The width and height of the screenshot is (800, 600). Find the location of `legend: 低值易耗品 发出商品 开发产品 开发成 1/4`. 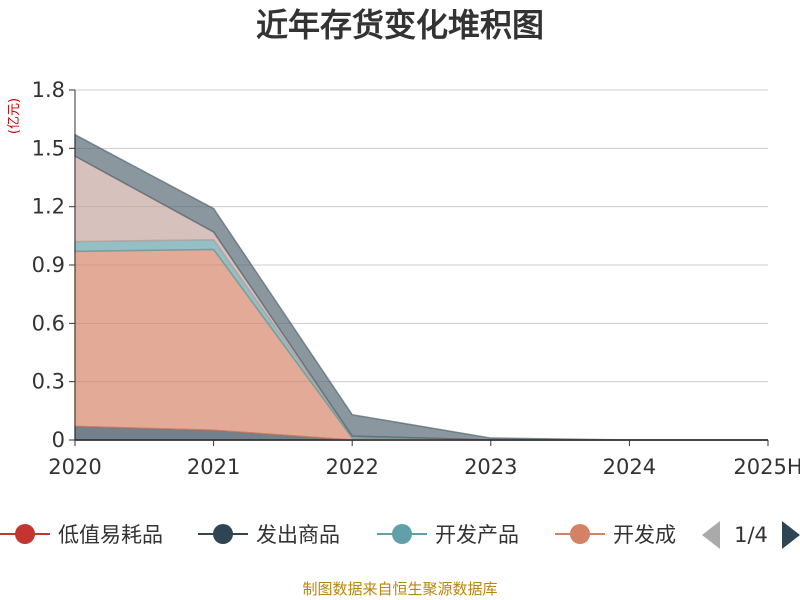

legend: 低值易耗品 发出商品 开发产品 开发成 1/4 is located at coordinates (400, 535).